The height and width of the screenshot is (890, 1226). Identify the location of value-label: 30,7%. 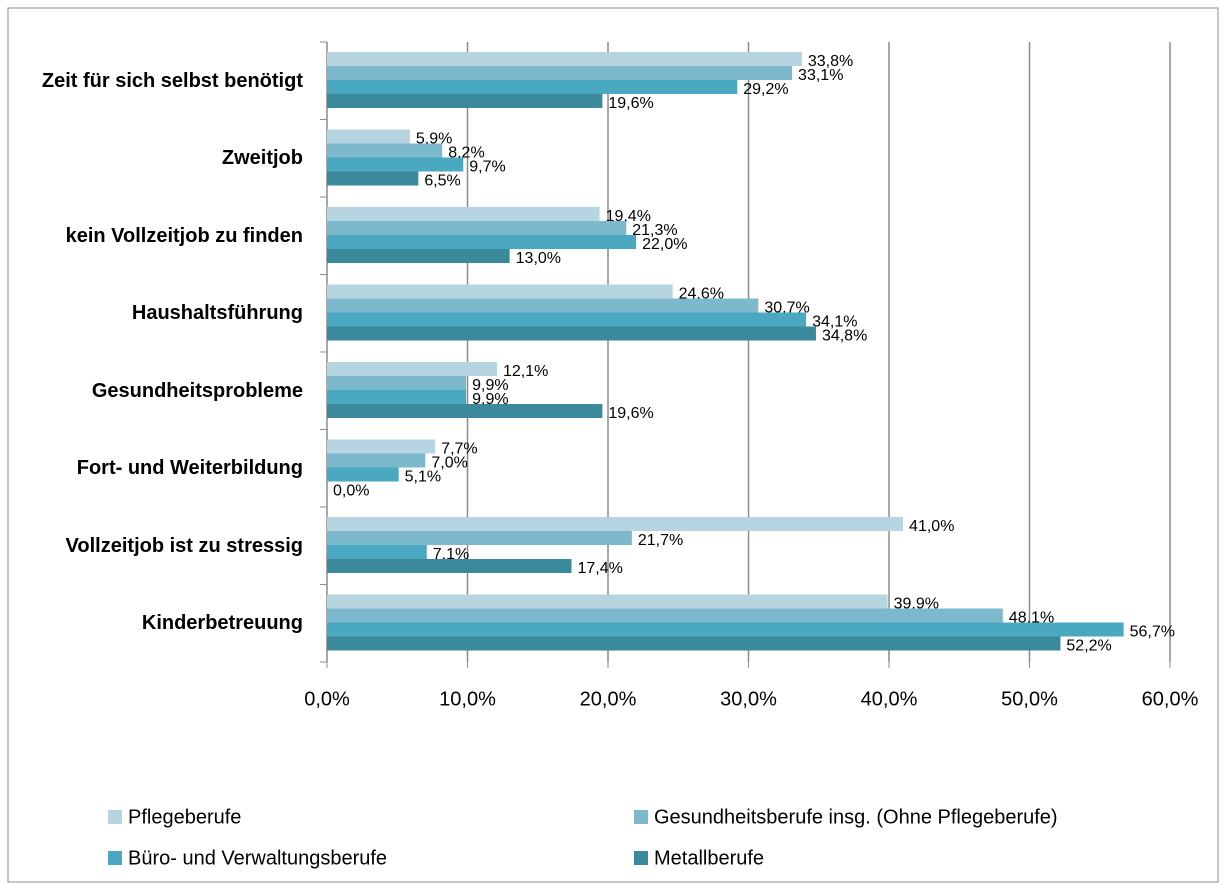
(786, 308).